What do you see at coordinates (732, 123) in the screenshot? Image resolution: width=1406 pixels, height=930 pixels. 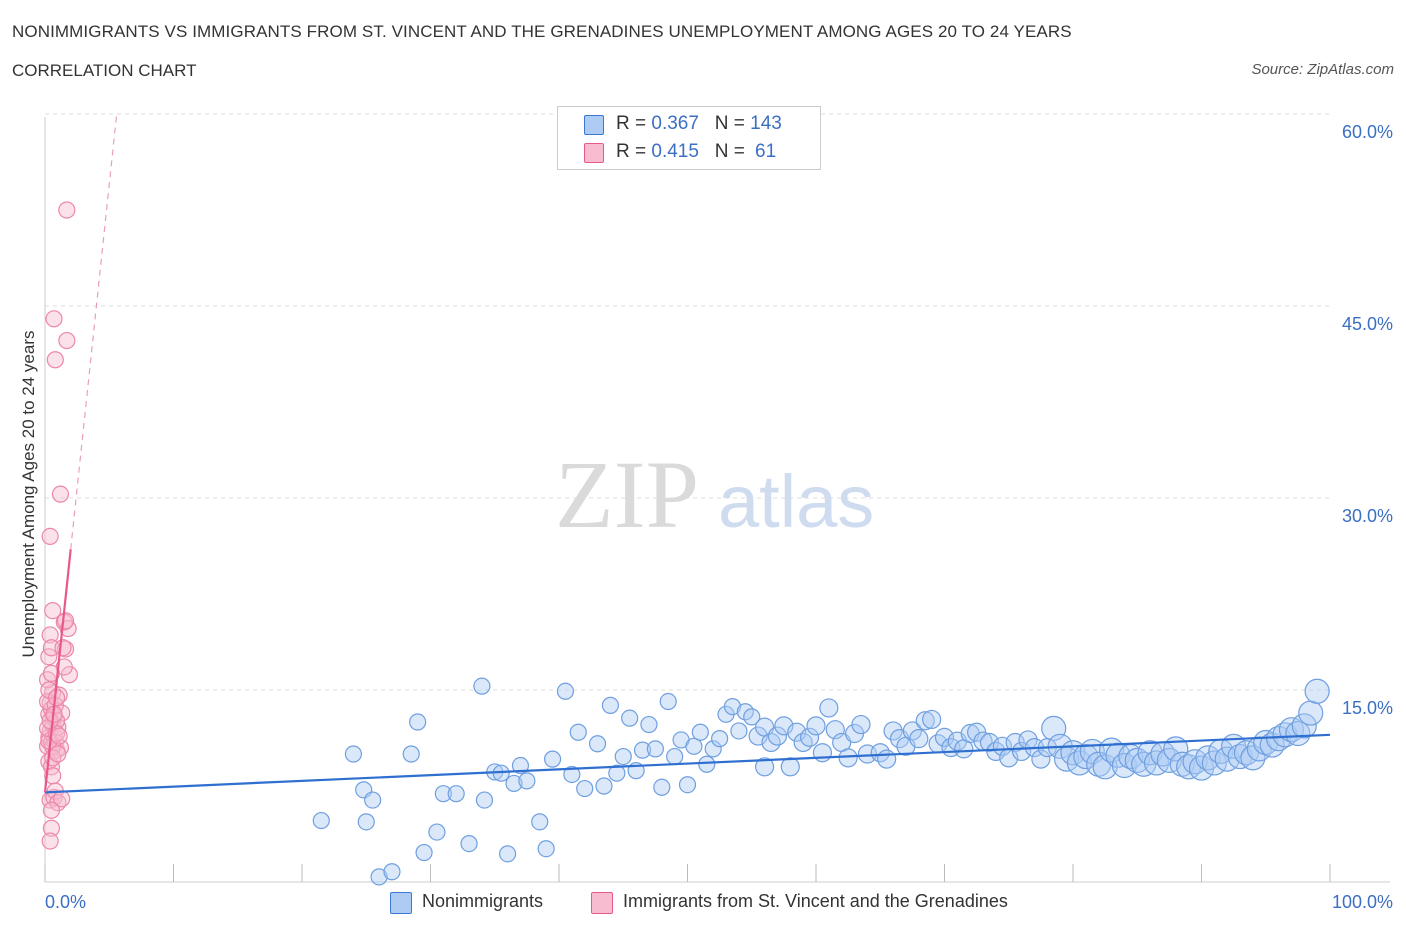 I see `n-label: N =` at bounding box center [732, 123].